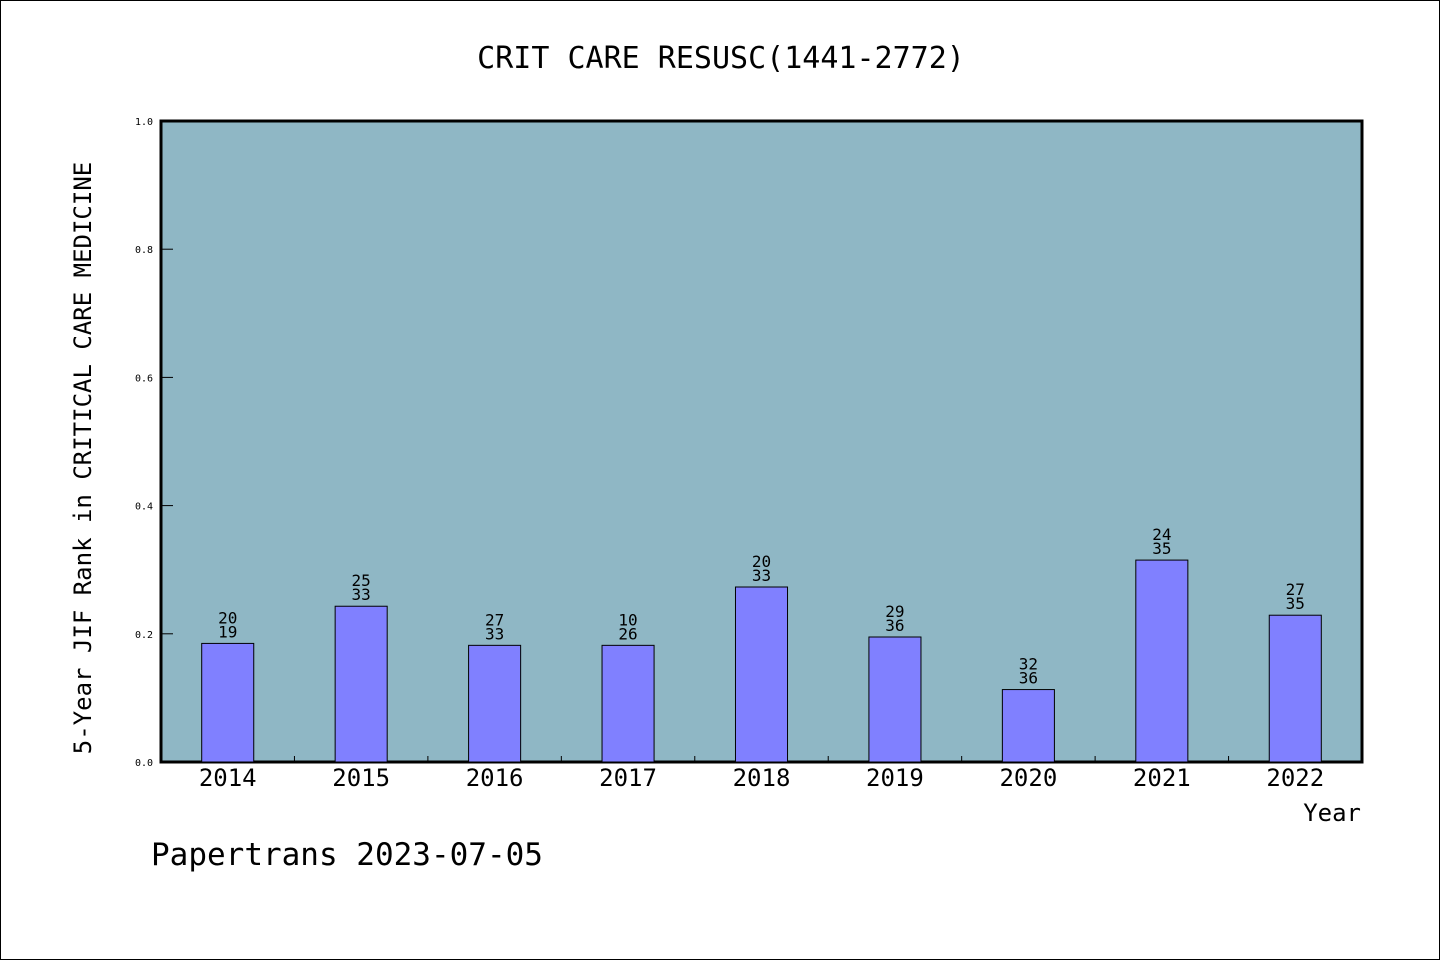  I want to click on x-tick-label: 2021, so click(1162, 778).